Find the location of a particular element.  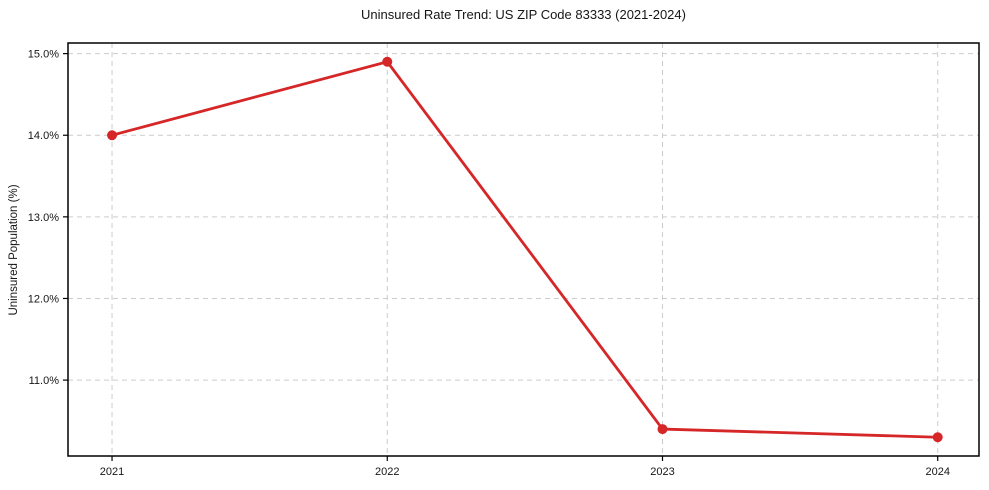

y-tick-label: 12.0% is located at coordinates (43, 299).